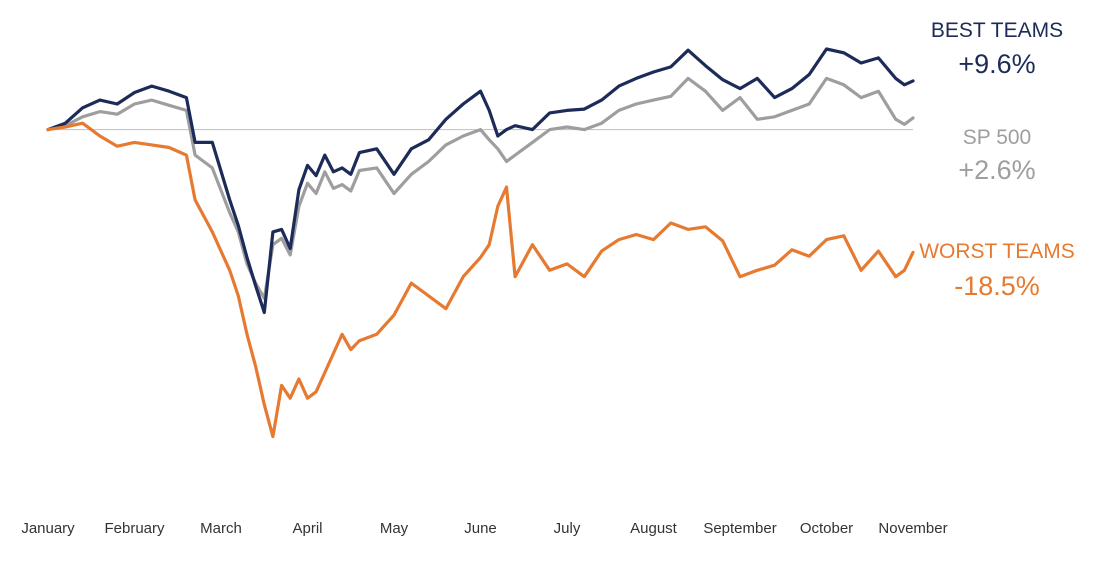 This screenshot has width=1100, height=572. What do you see at coordinates (996, 170) in the screenshot?
I see `legend-value-sp500: +2.6%` at bounding box center [996, 170].